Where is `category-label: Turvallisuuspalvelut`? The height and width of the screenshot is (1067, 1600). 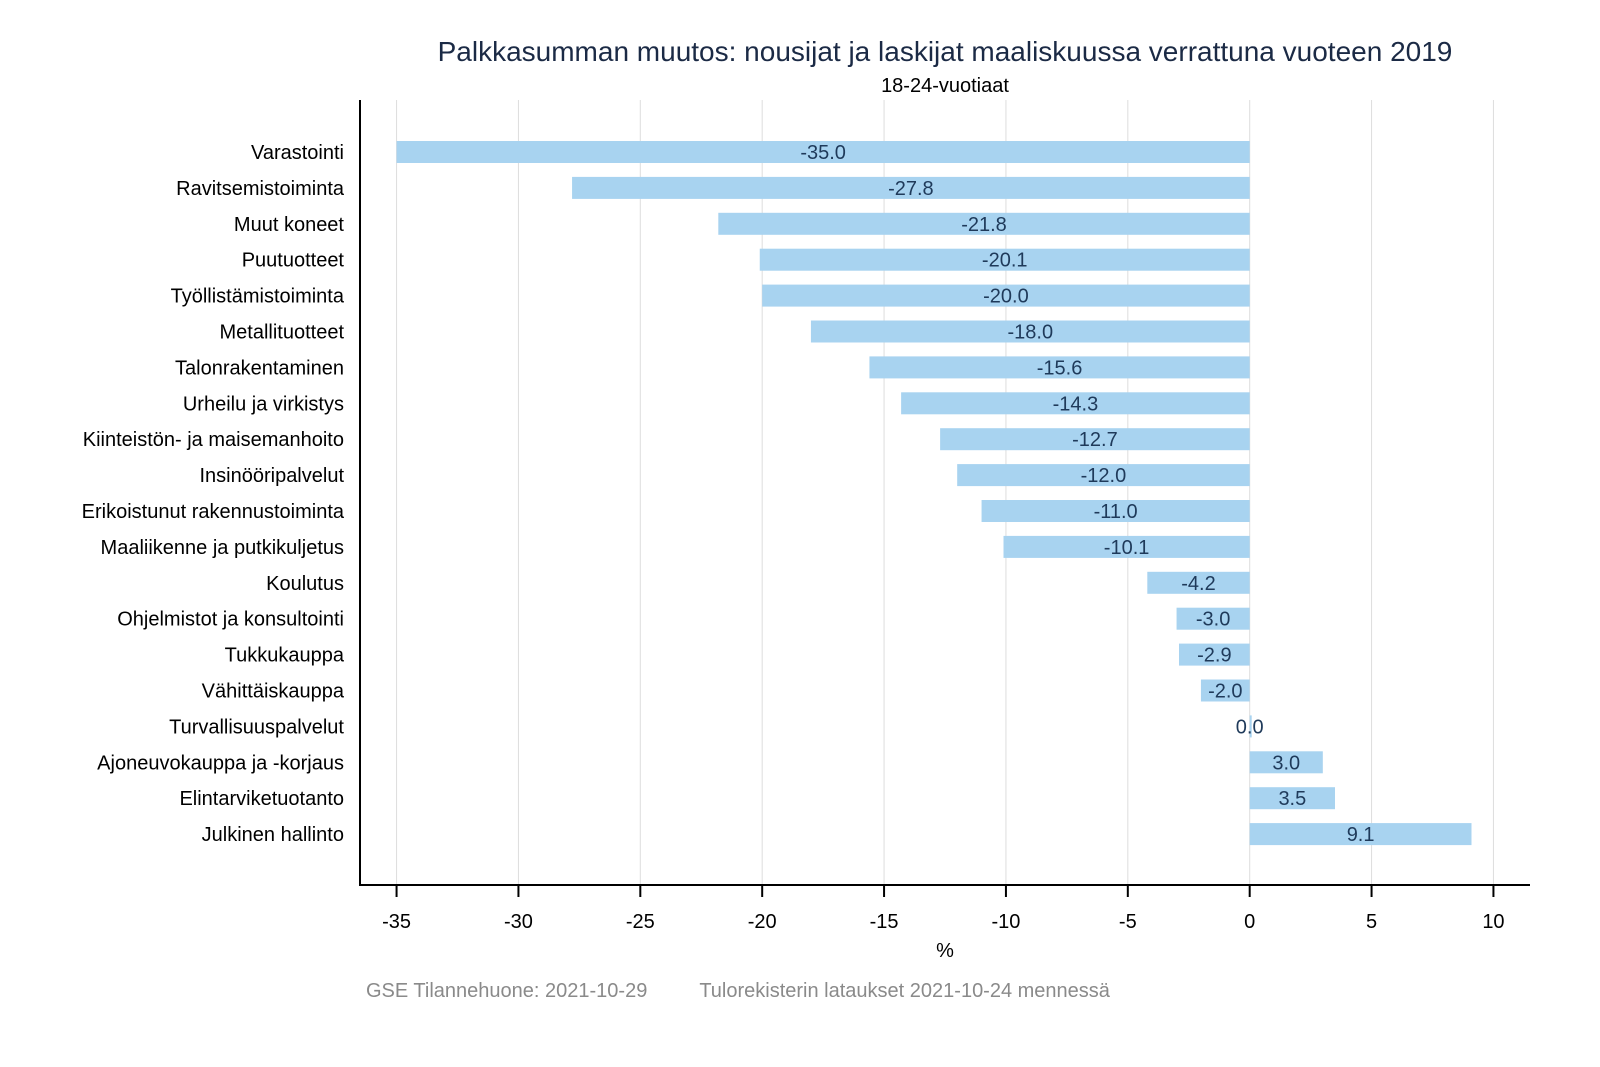
category-label: Turvallisuuspalvelut is located at coordinates (256, 727).